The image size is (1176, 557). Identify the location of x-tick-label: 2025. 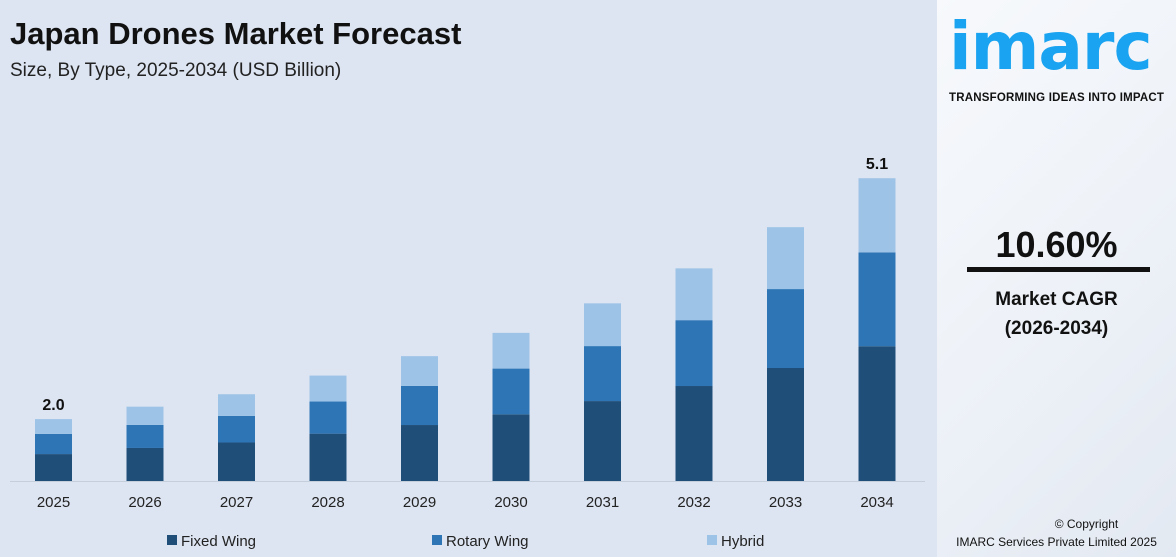
(53, 502).